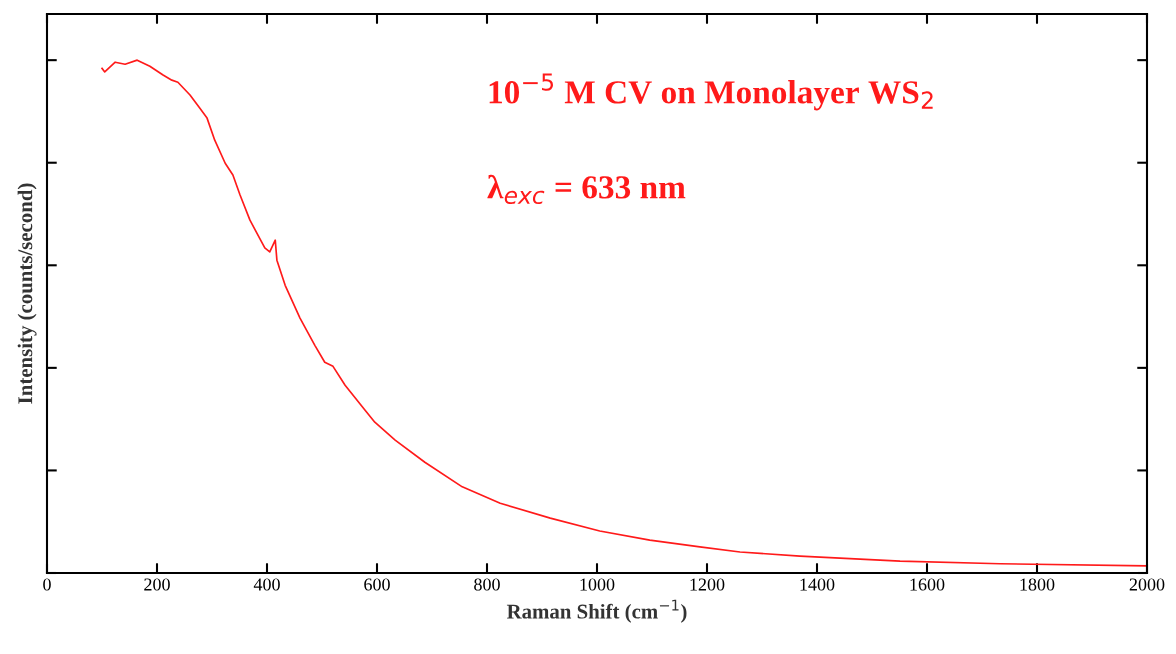  What do you see at coordinates (266, 584) in the screenshot?
I see `x-tick-label: 400` at bounding box center [266, 584].